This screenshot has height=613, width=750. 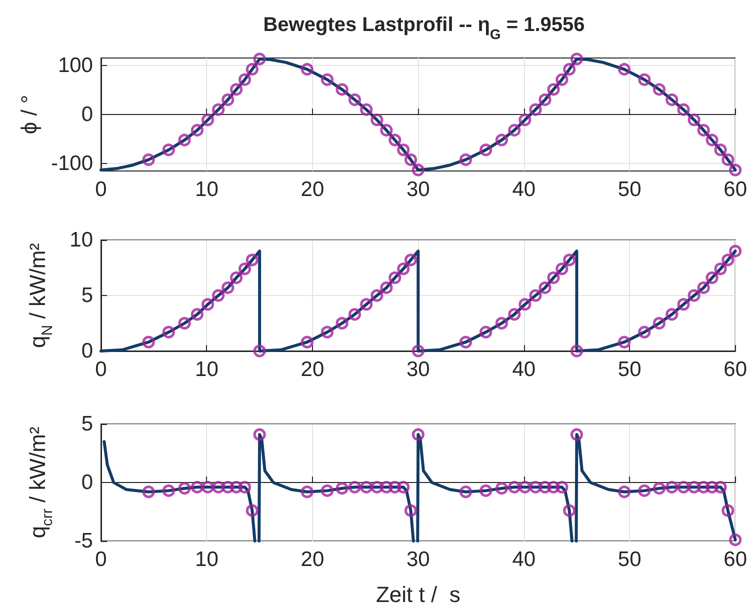 What do you see at coordinates (206, 189) in the screenshot?
I see `x-tick-label: 10` at bounding box center [206, 189].